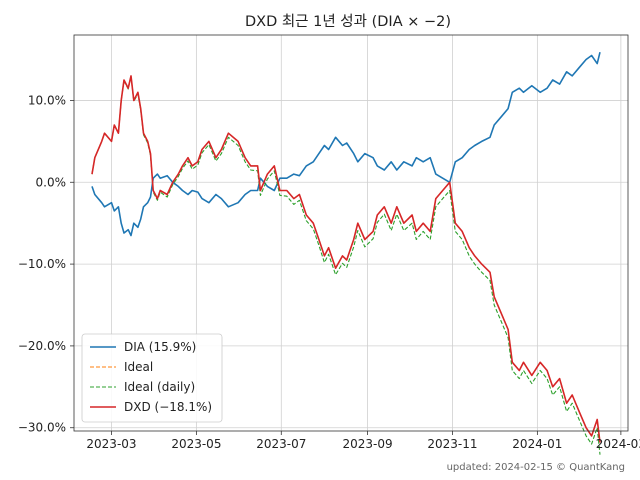  What do you see at coordinates (42, 264) in the screenshot?
I see `y-tick-label: −10.0%` at bounding box center [42, 264].